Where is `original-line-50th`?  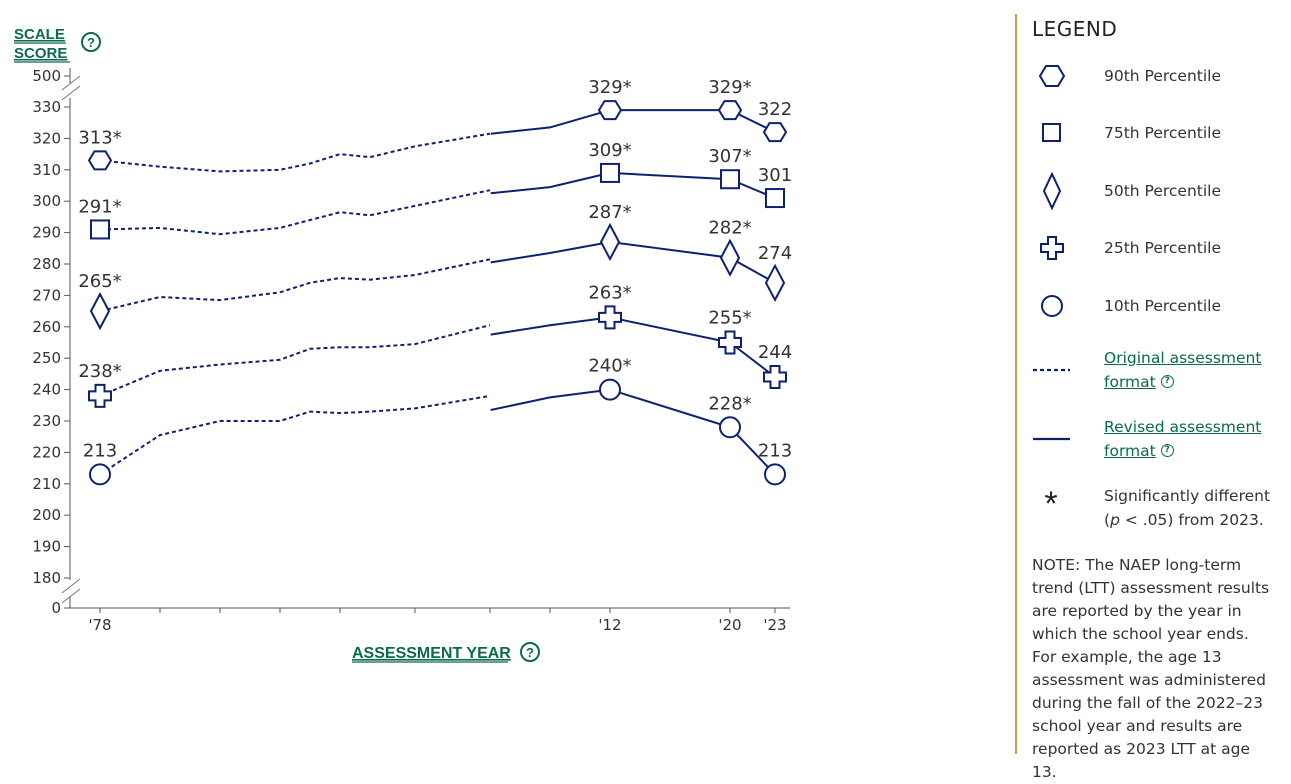 original-line-50th is located at coordinates (295, 285).